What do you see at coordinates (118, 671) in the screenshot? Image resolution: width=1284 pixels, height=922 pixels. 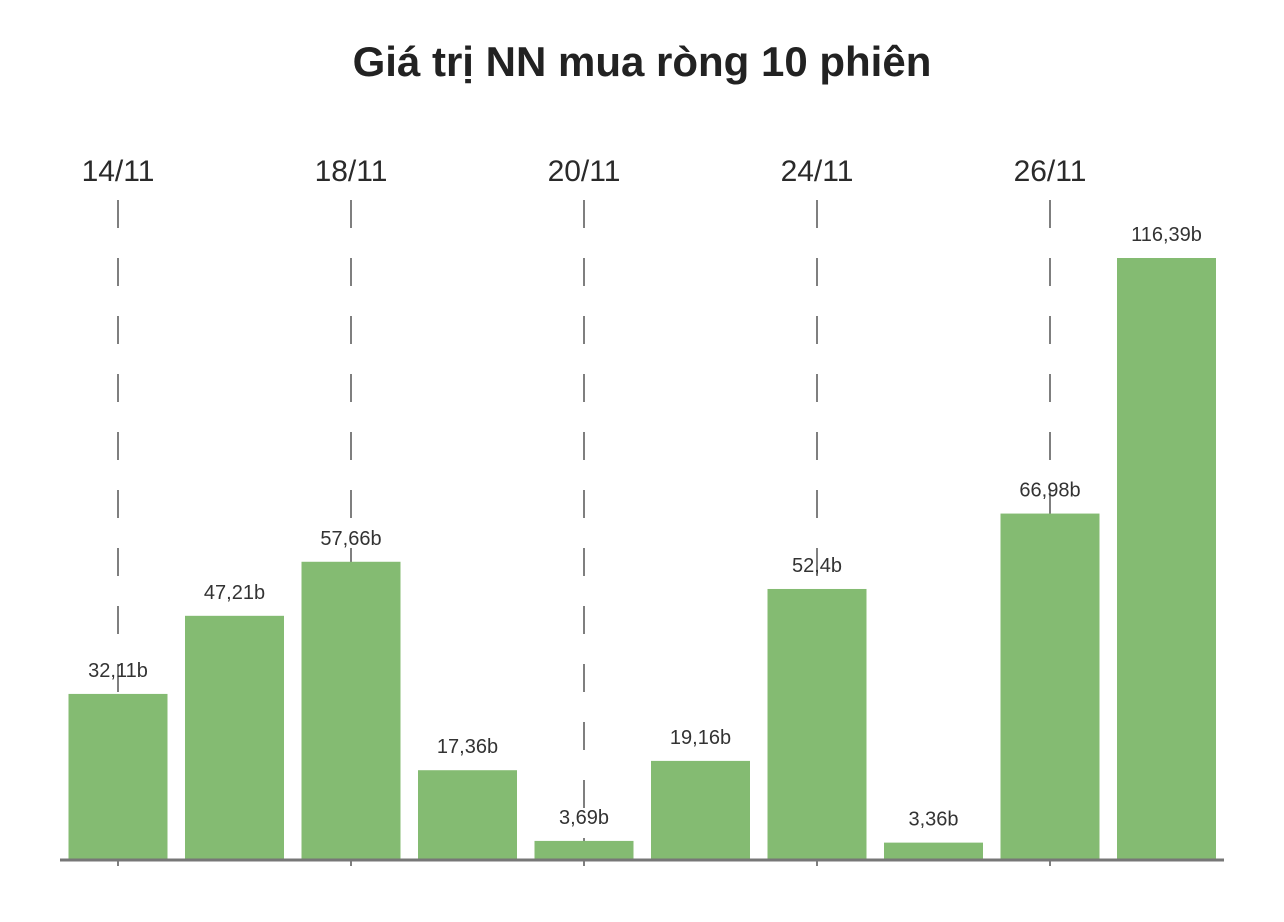 I see `value-label: 32,11b` at bounding box center [118, 671].